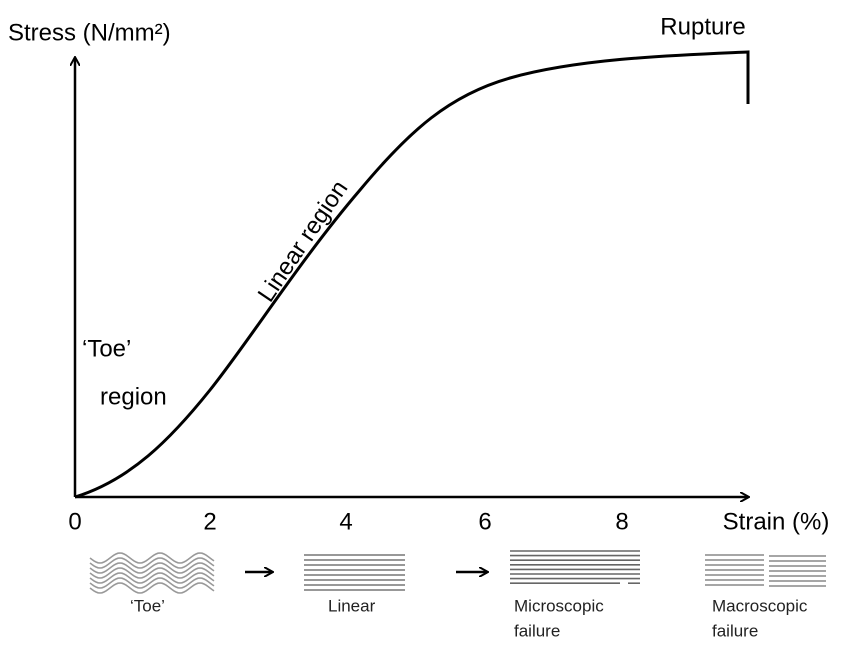  Describe the element at coordinates (776, 521) in the screenshot. I see `x-axis-label: Strain (%)` at that location.